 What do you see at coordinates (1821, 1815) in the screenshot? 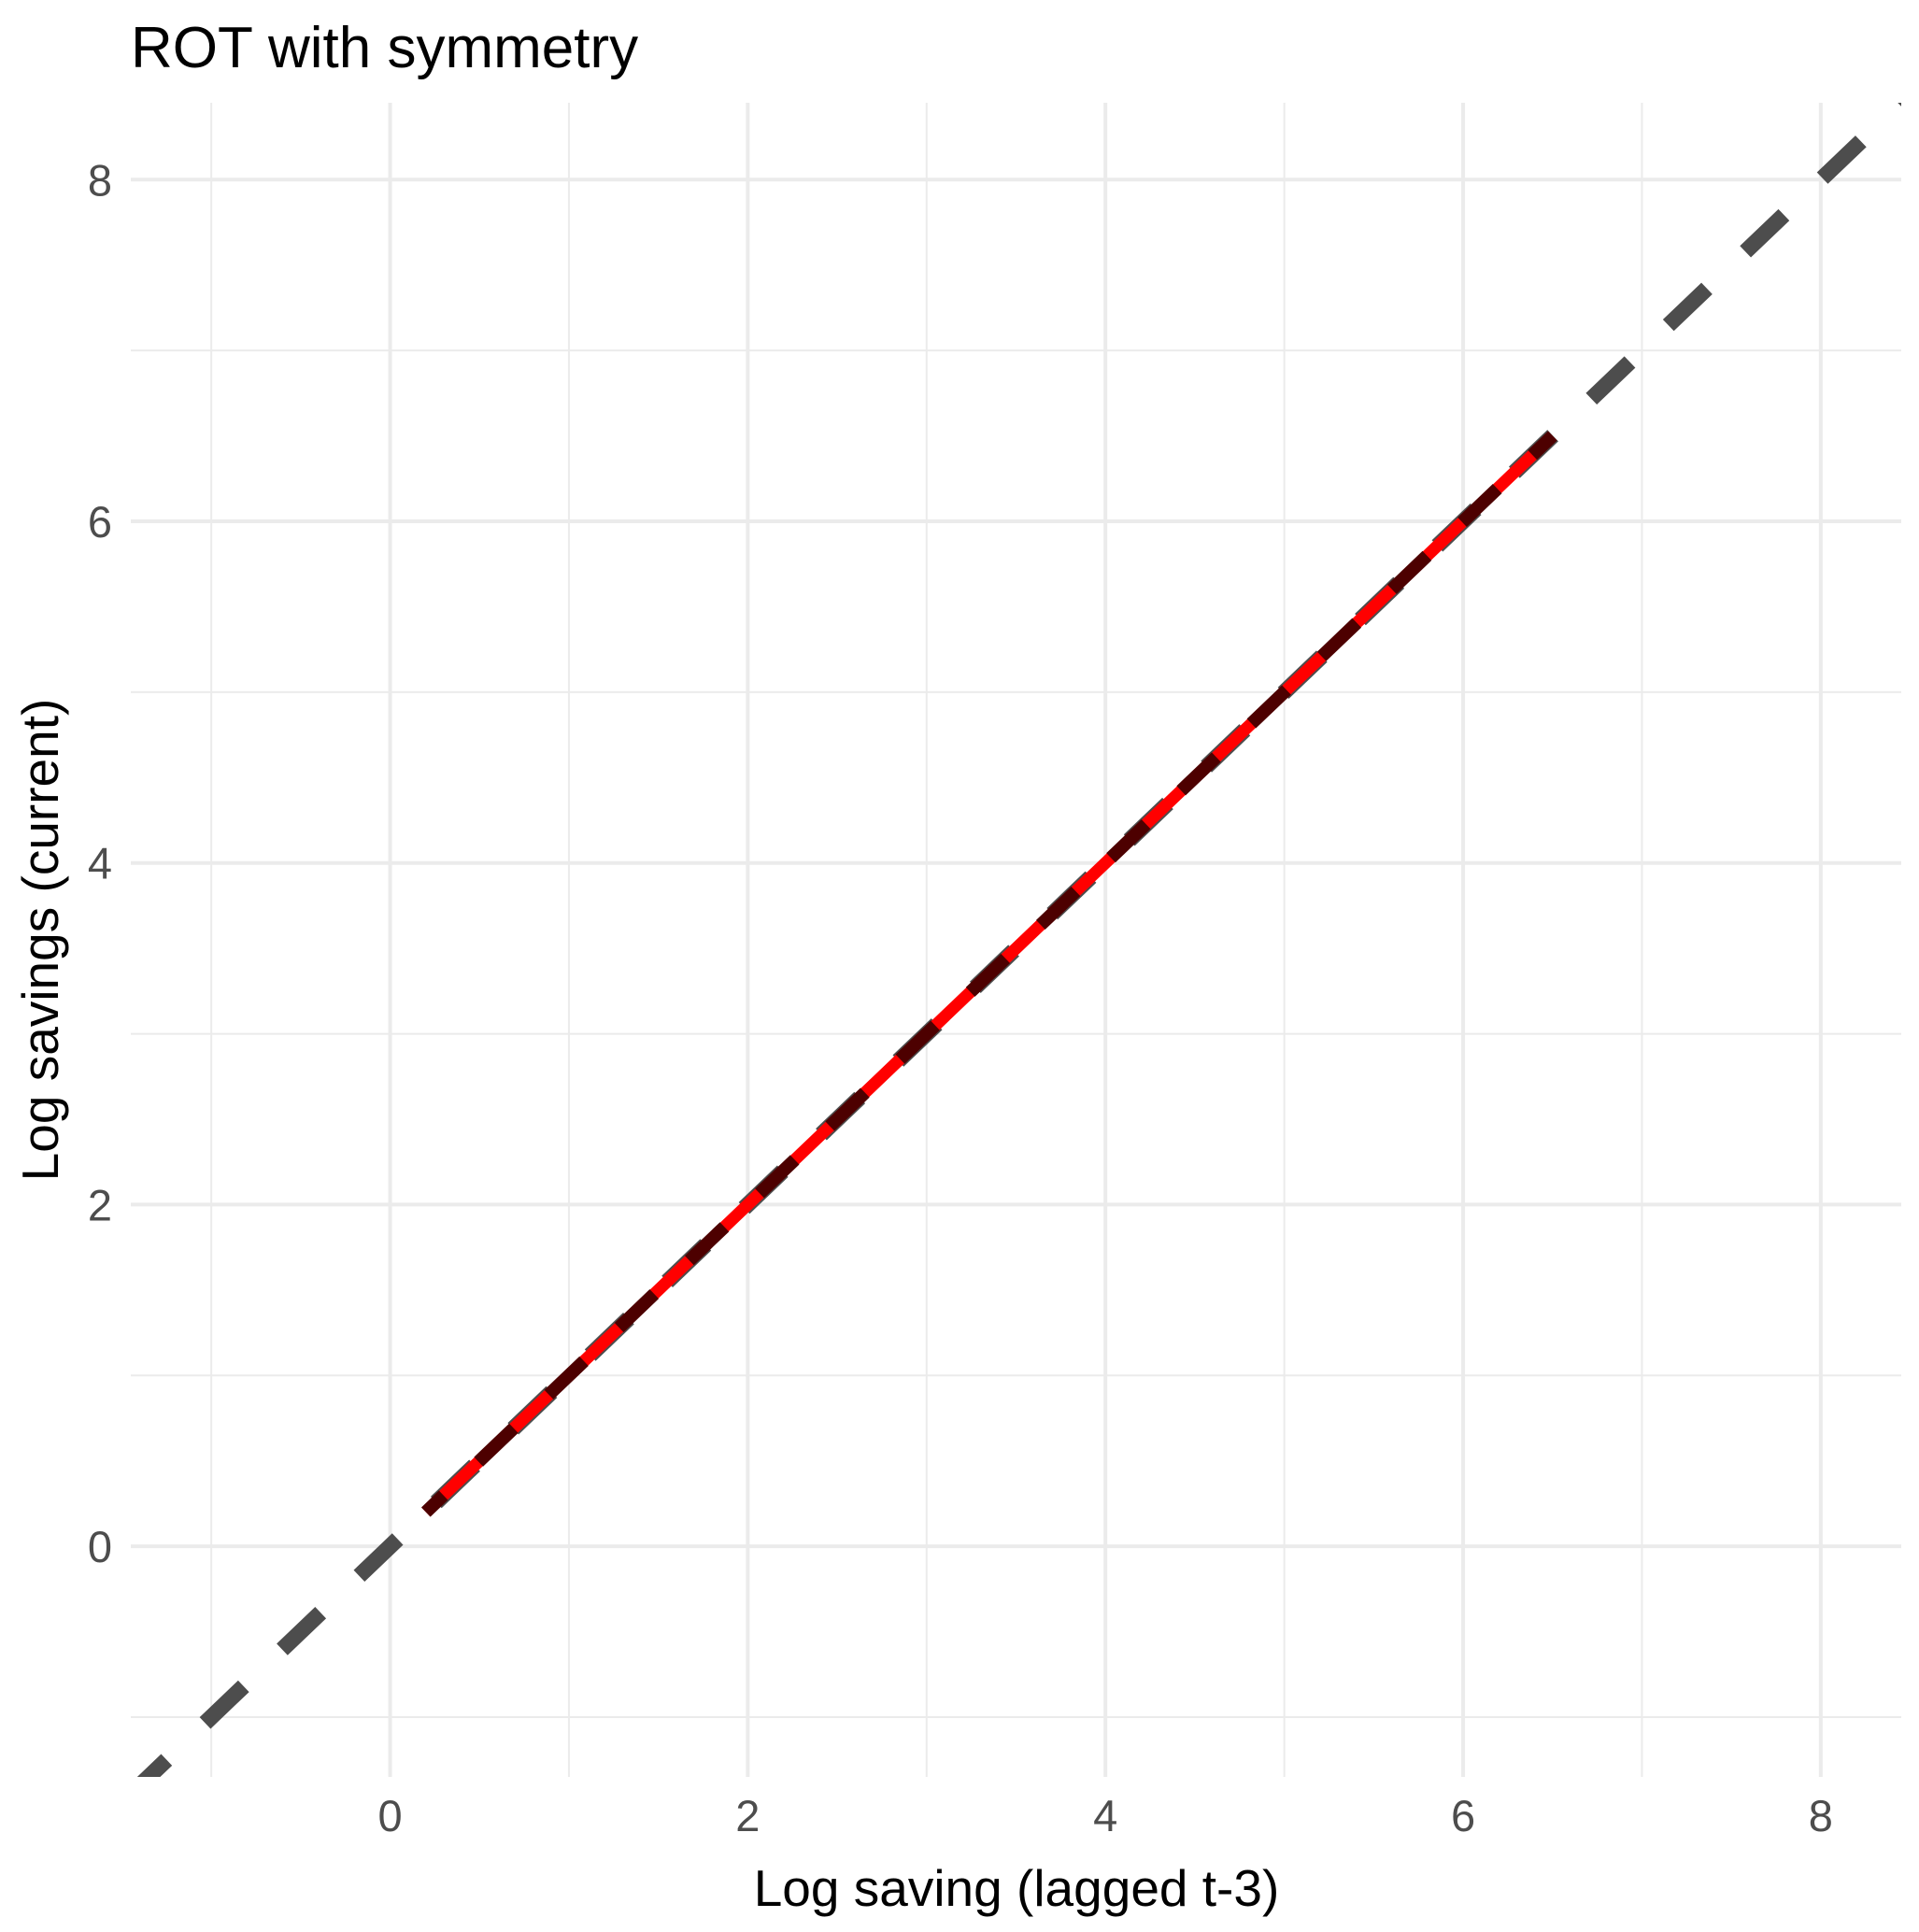
I see `x-tick-label: 8` at bounding box center [1821, 1815].